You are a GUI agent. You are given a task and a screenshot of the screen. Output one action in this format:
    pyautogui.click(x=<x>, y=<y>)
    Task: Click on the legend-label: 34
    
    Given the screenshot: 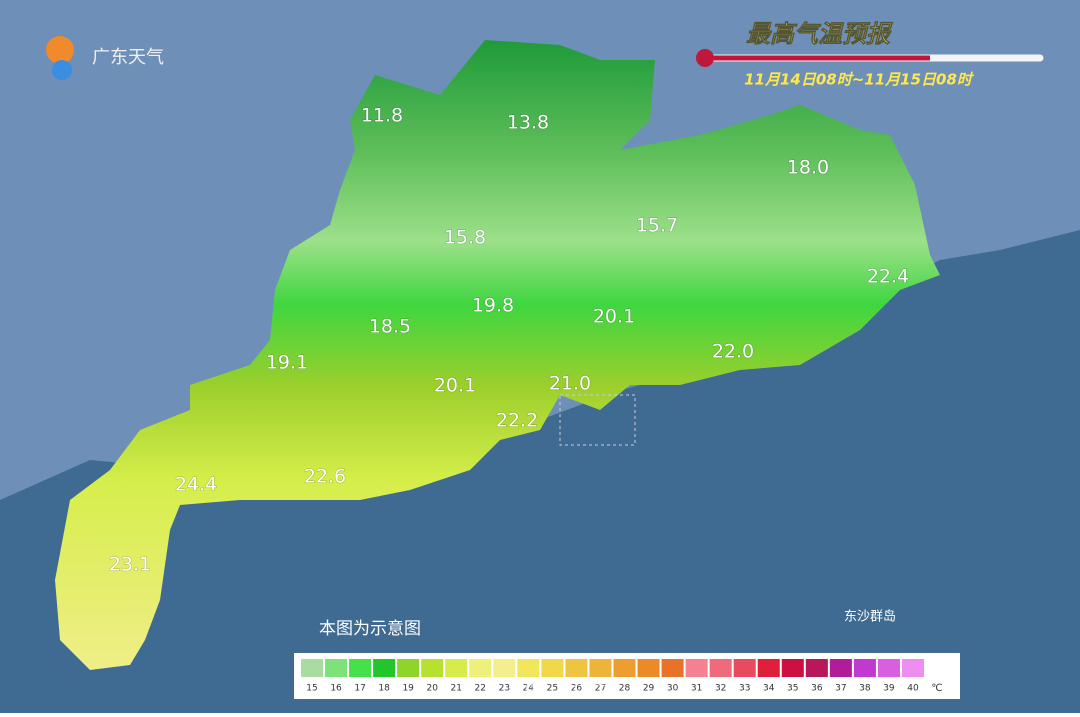 What is the action you would take?
    pyautogui.click(x=769, y=689)
    